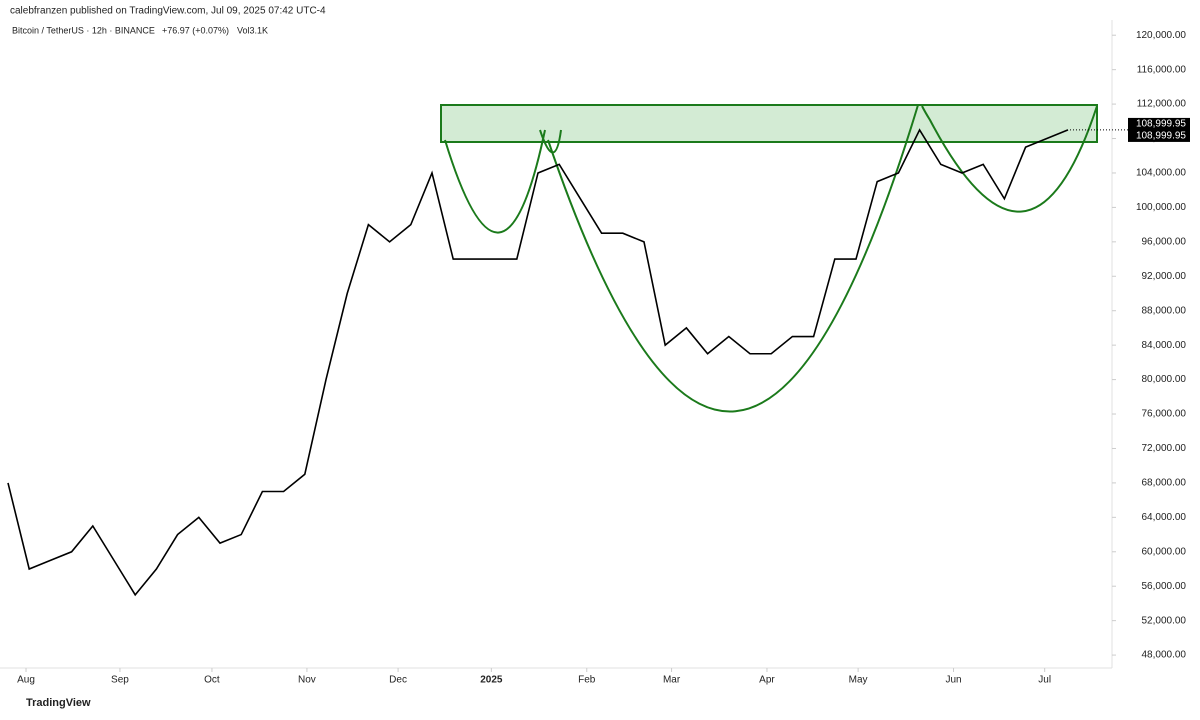 This screenshot has height=720, width=1200. I want to click on footer: TradingView, so click(58, 703).